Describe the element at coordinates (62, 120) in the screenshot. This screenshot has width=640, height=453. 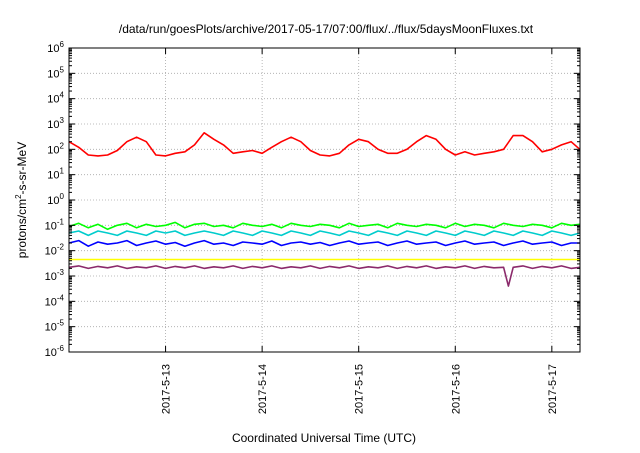
I see `y-tick-exponent: 3` at that location.